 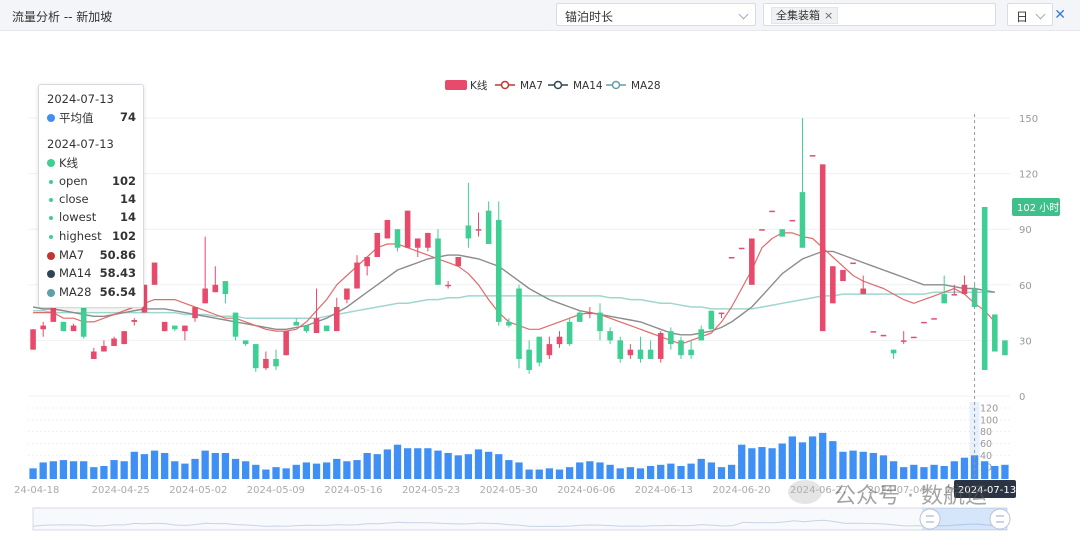 I want to click on legend-label: MA14, so click(x=588, y=86).